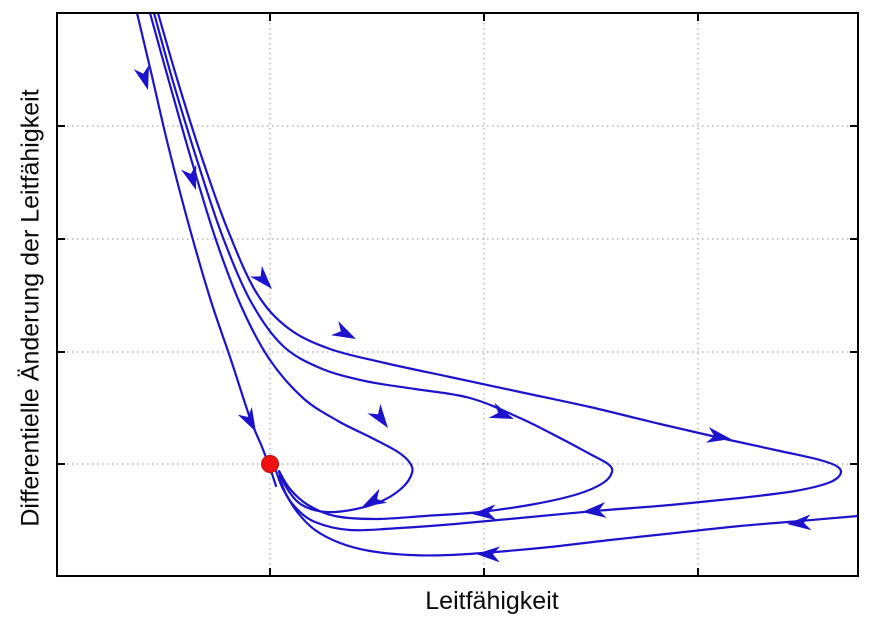 The image size is (871, 626). Describe the element at coordinates (492, 601) in the screenshot. I see `x-axis-label: Leitfähigkeit` at that location.